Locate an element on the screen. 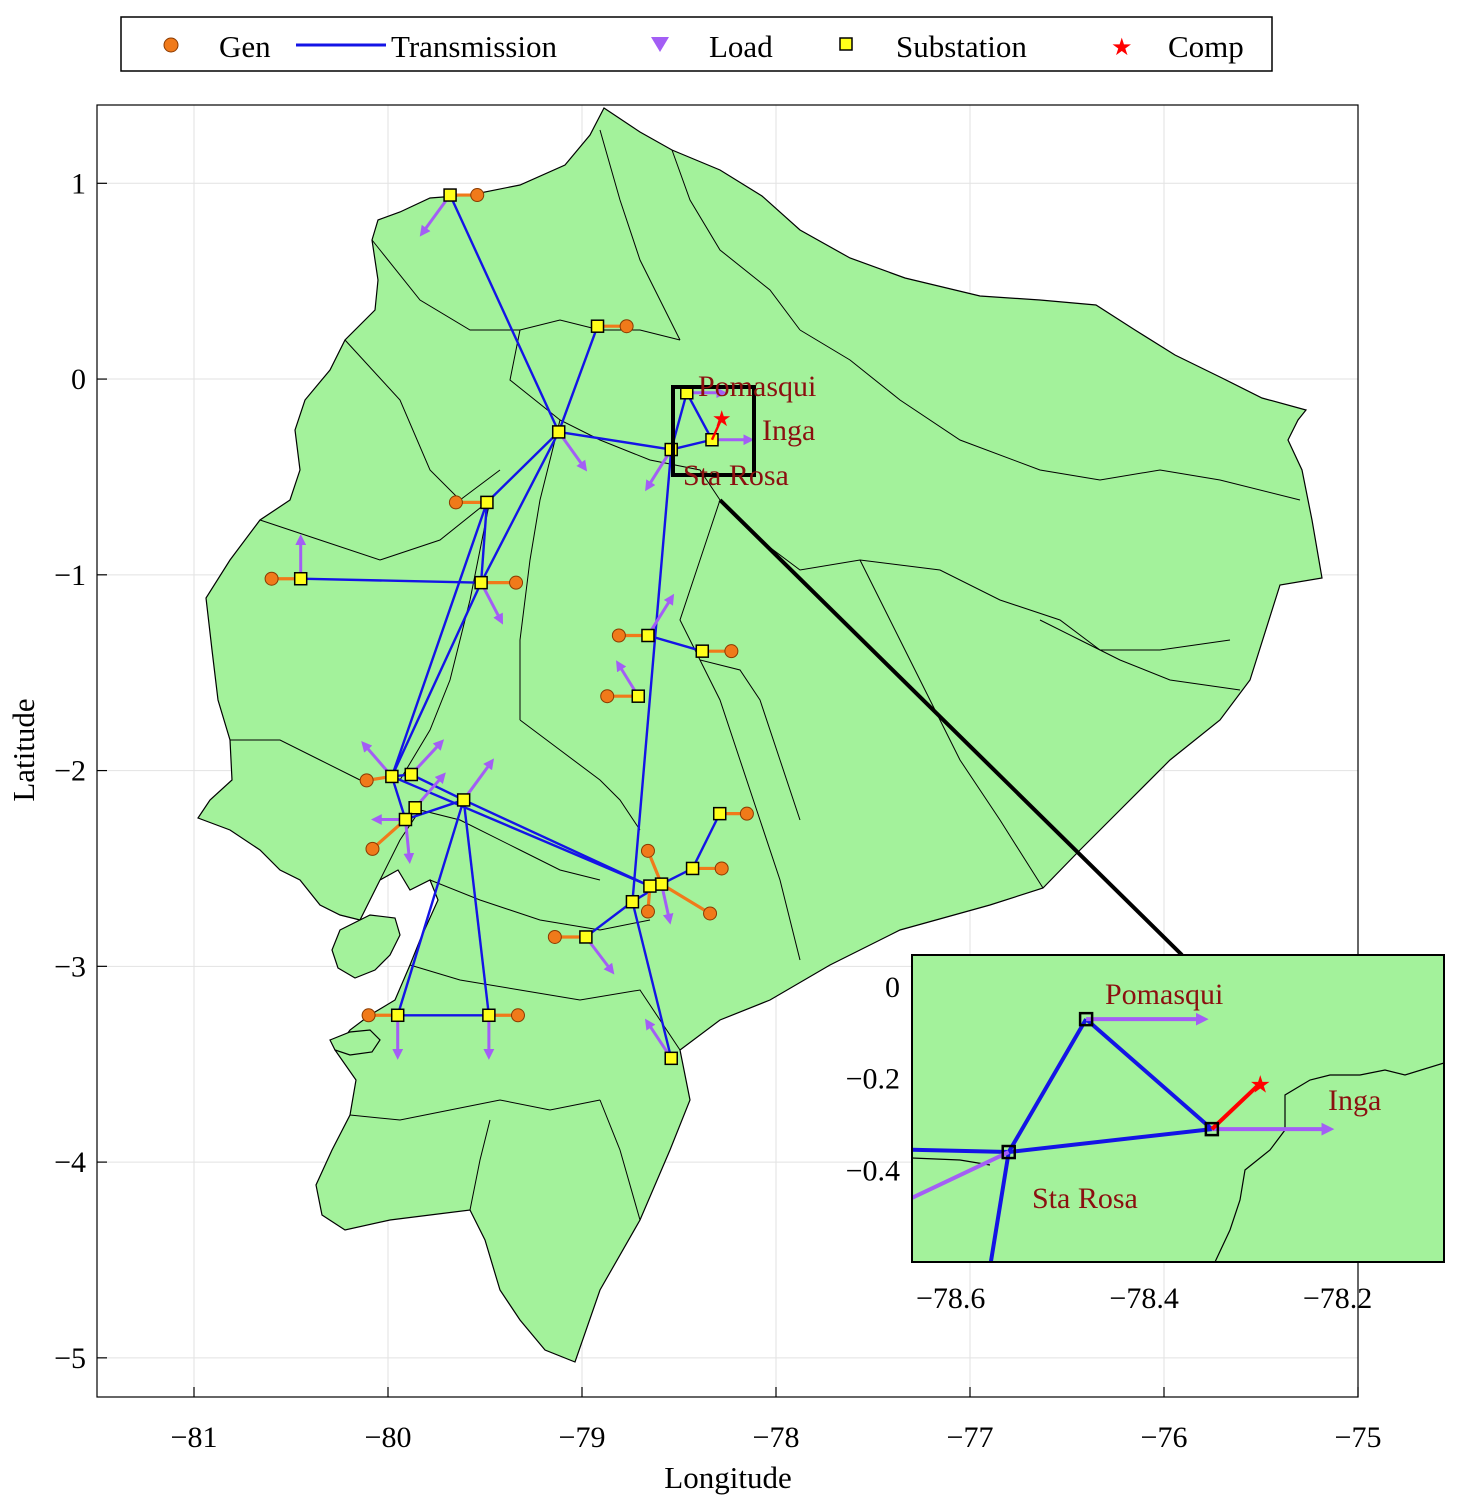 The image size is (1457, 1509). x-tick-label: −76 is located at coordinates (1164, 1437).